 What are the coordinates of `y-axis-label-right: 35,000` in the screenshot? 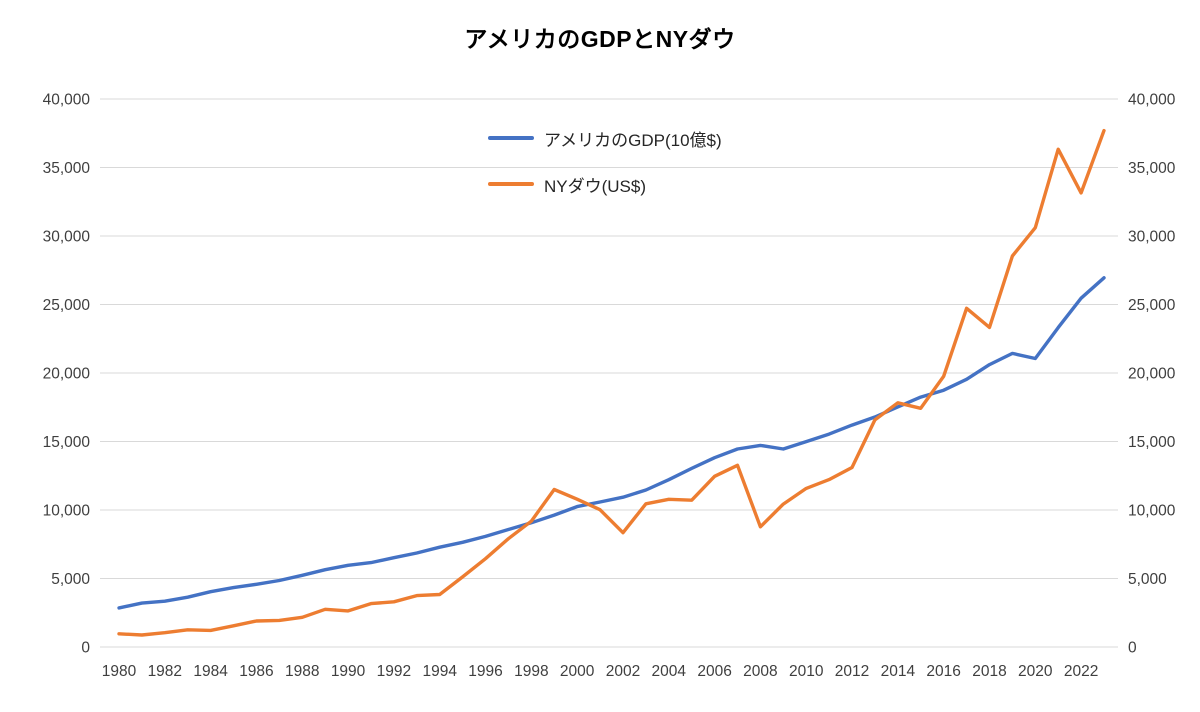 It's located at (1152, 168).